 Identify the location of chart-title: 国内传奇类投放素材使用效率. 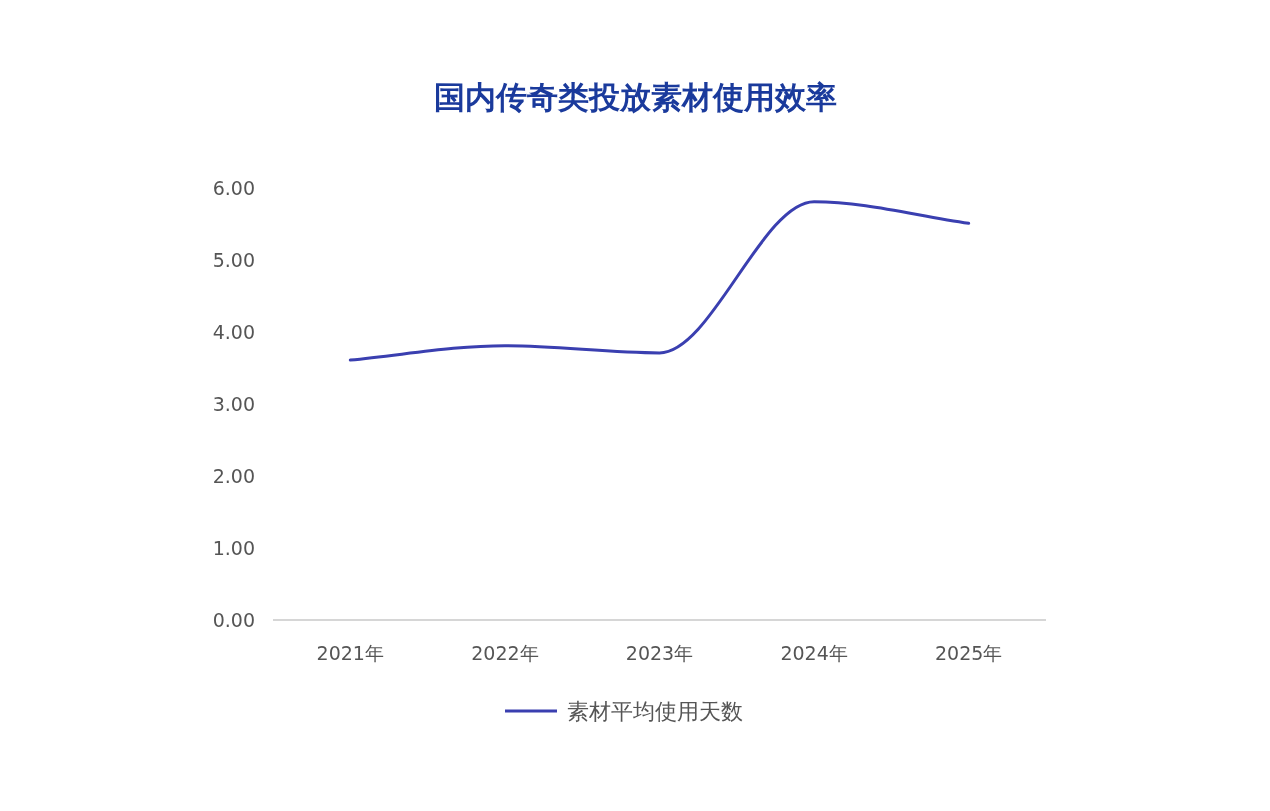
(635, 97).